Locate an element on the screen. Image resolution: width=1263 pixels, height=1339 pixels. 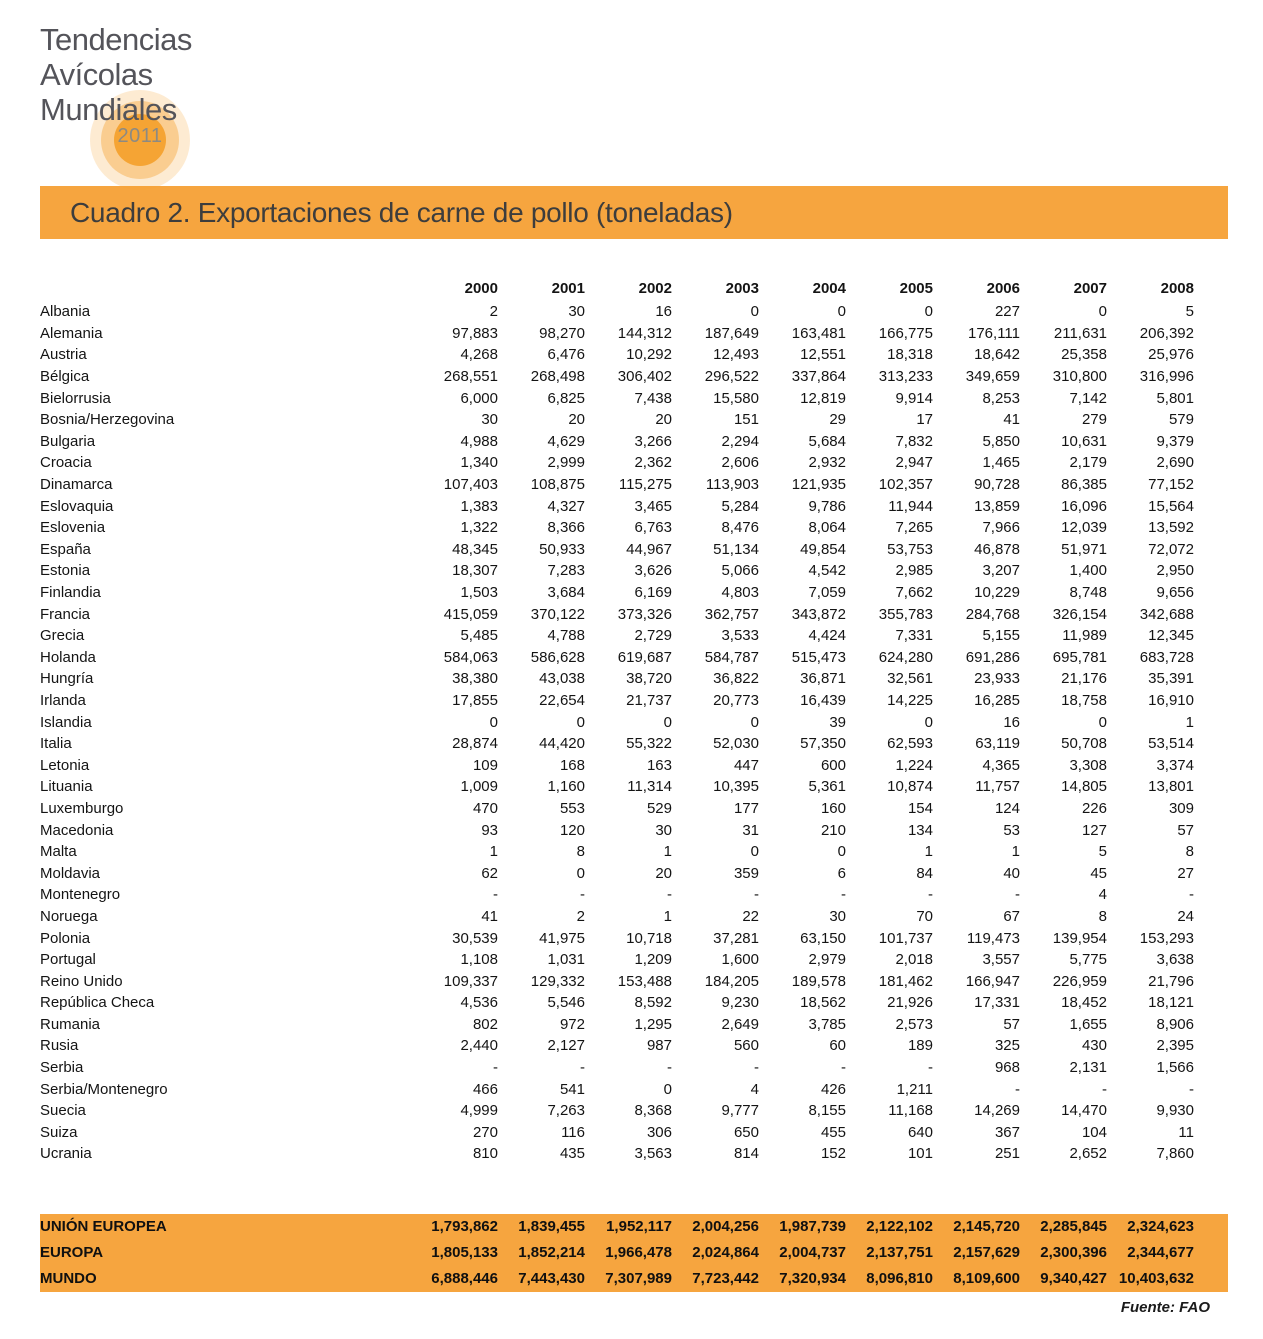
value-cell: 168 is located at coordinates (572, 765).